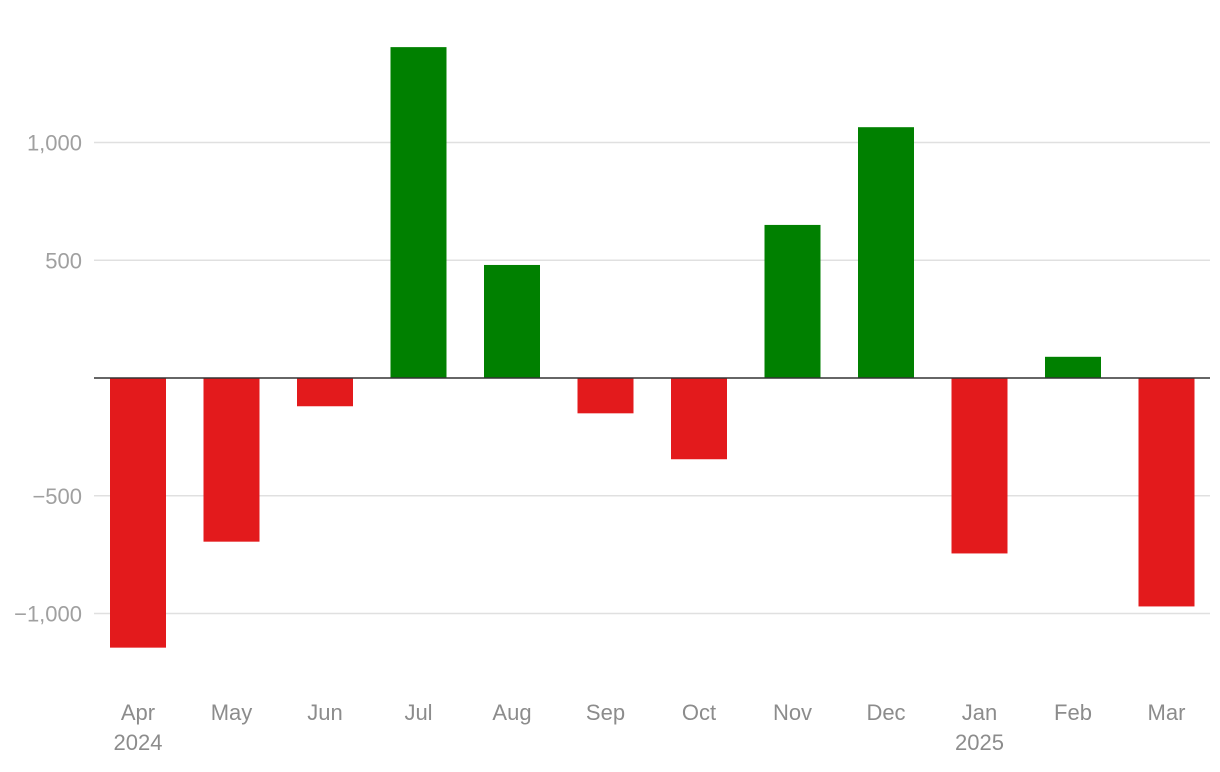 The width and height of the screenshot is (1220, 772). Describe the element at coordinates (231, 460) in the screenshot. I see `bar-may` at that location.